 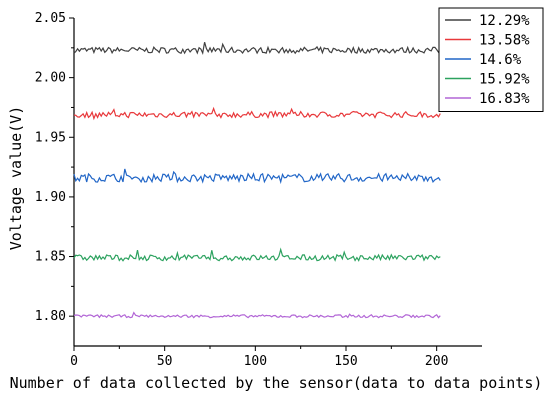 What do you see at coordinates (436, 361) in the screenshot?
I see `x-tick-label: 200` at bounding box center [436, 361].